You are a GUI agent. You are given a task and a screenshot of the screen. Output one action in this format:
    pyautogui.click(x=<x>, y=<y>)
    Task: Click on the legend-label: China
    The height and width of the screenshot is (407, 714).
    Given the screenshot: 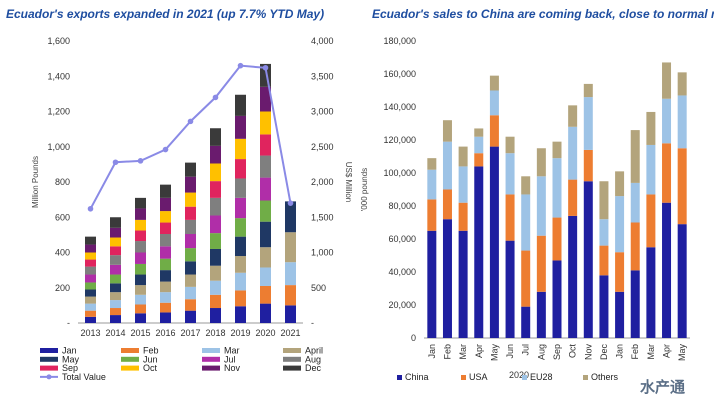 What is the action you would take?
    pyautogui.click(x=417, y=377)
    